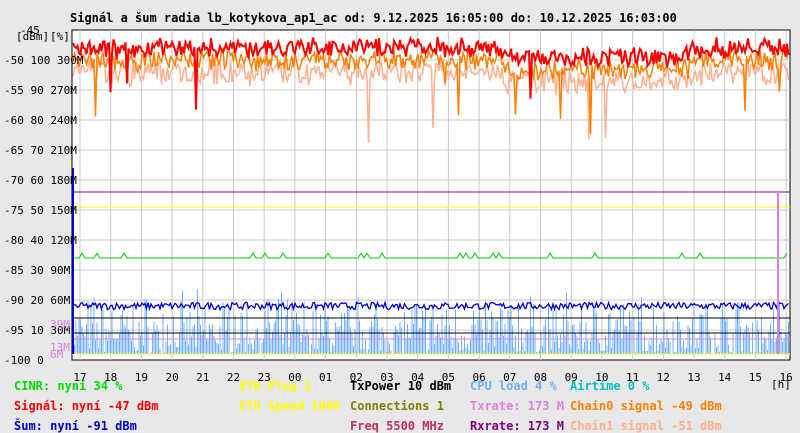 The width and height of the screenshot is (800, 433). What do you see at coordinates (24, 360) in the screenshot?
I see `y-bottom-label: -100 0` at bounding box center [24, 360].